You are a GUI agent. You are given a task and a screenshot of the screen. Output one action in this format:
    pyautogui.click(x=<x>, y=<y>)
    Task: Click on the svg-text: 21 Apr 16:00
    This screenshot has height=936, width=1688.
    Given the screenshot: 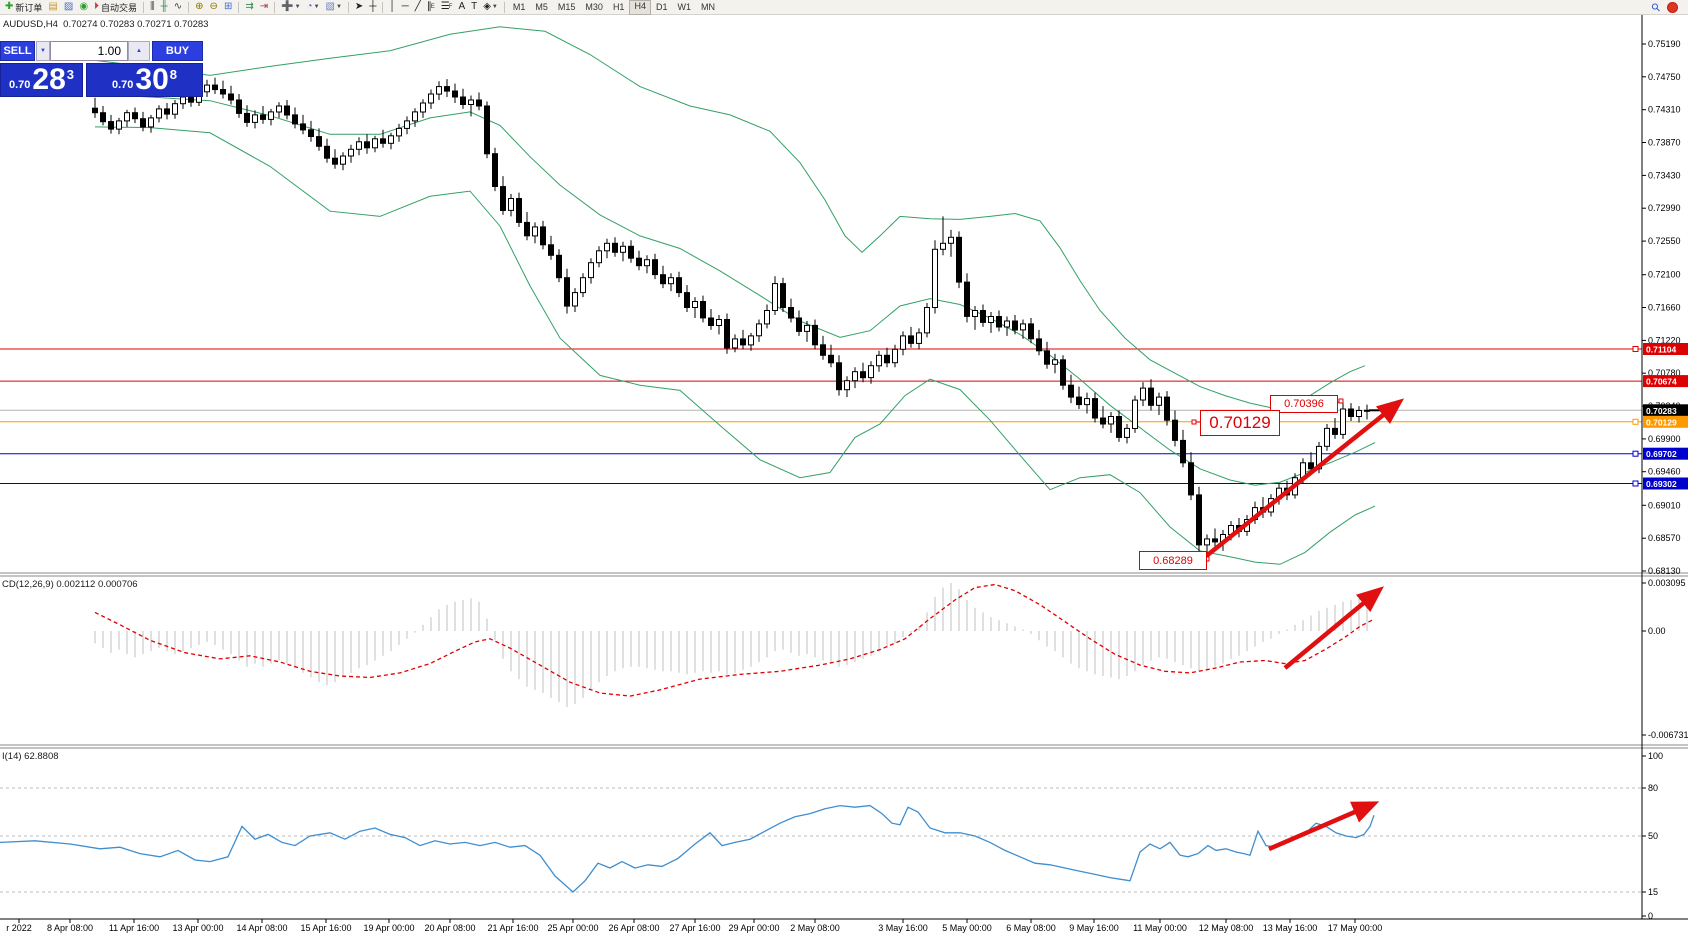 What is the action you would take?
    pyautogui.click(x=512, y=928)
    